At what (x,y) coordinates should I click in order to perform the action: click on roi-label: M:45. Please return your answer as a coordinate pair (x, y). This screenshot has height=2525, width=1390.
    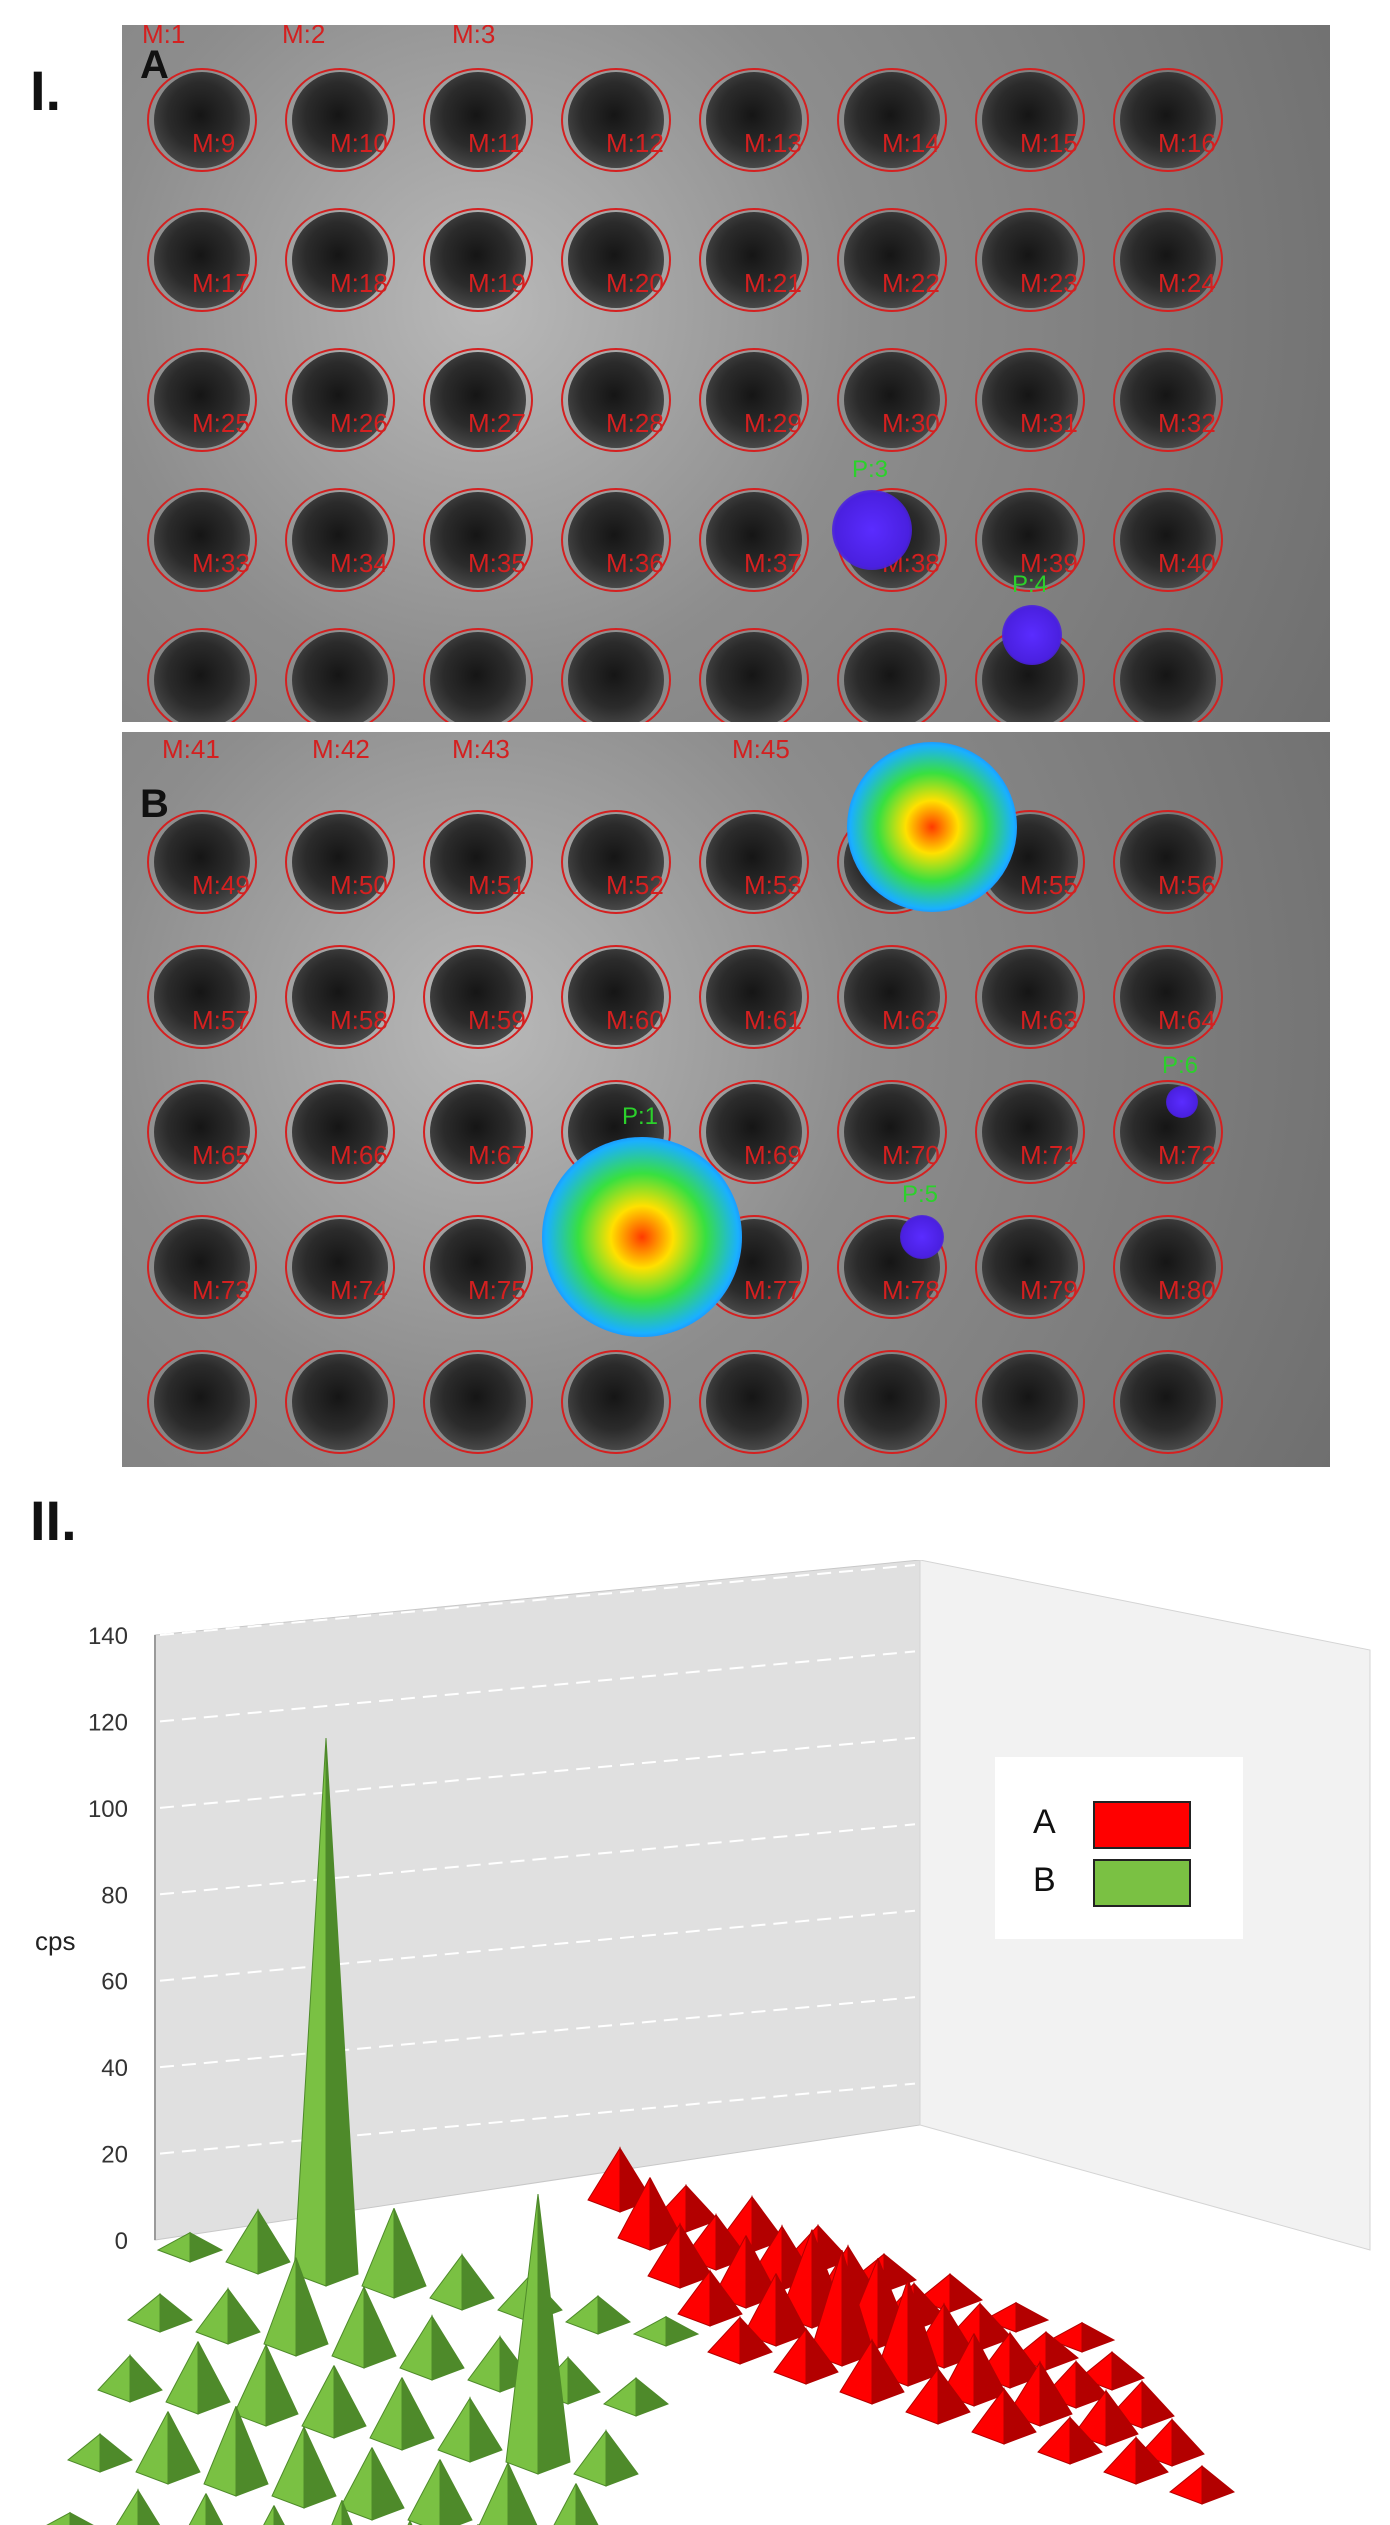
    Looking at the image, I should click on (761, 749).